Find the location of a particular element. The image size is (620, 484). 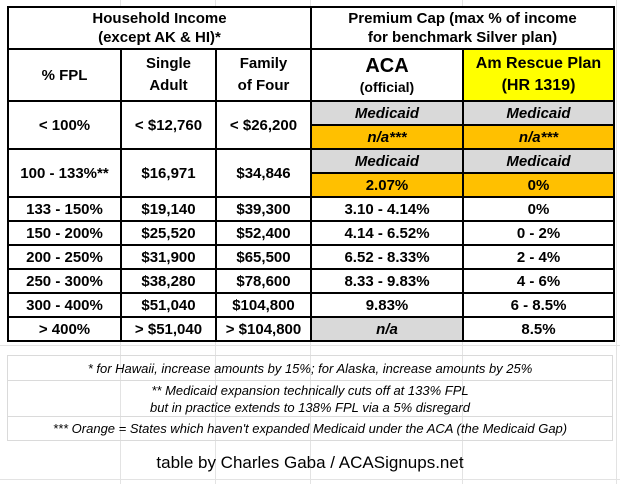

single-adult-label-line1: Single is located at coordinates (168, 63).